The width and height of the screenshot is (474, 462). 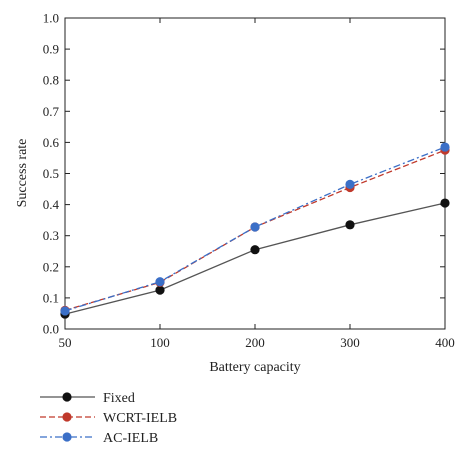 I want to click on legend-label-wcrt-ielb: WCRT-IELB, so click(x=140, y=418).